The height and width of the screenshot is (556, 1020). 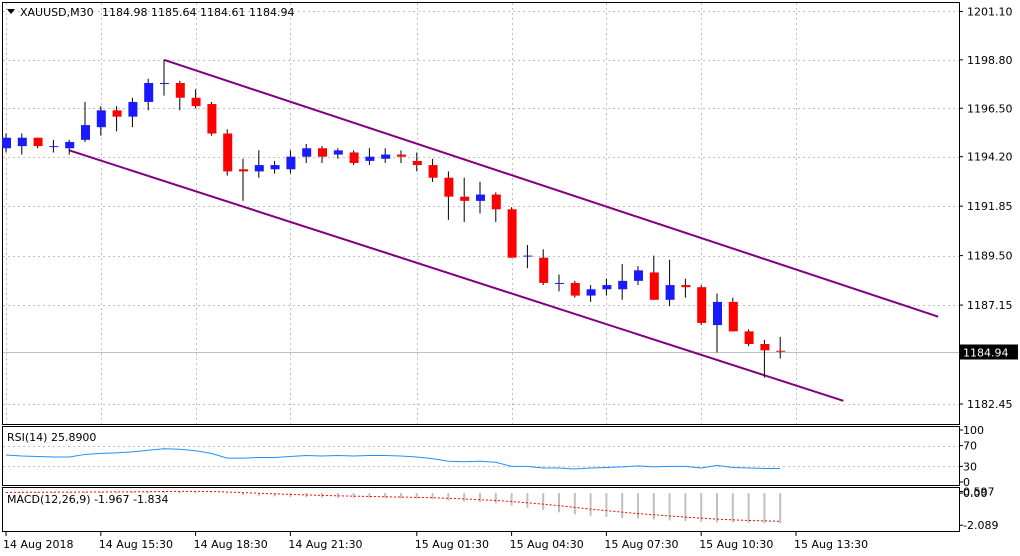 I want to click on time-tick-label: 14 Aug 2018, so click(x=38, y=544).